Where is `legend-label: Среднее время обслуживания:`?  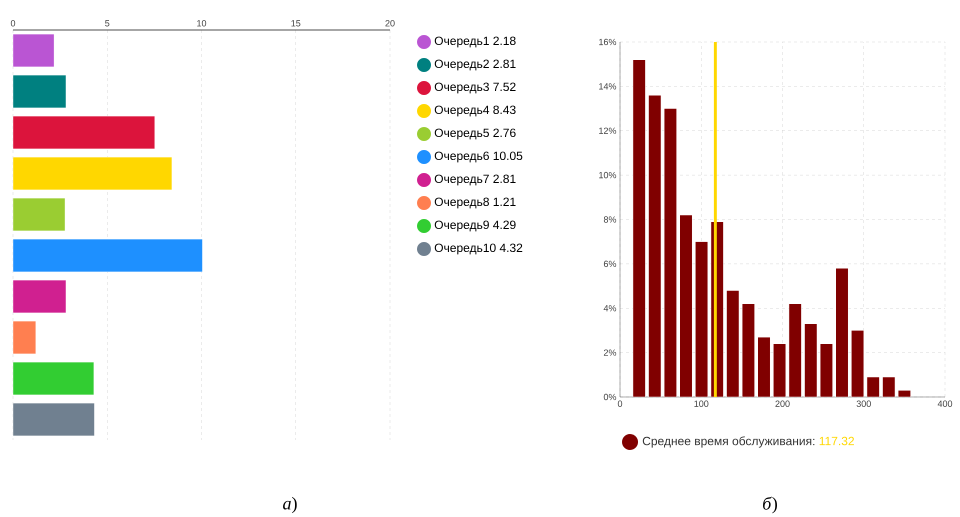
legend-label: Среднее время обслуживания: is located at coordinates (728, 442).